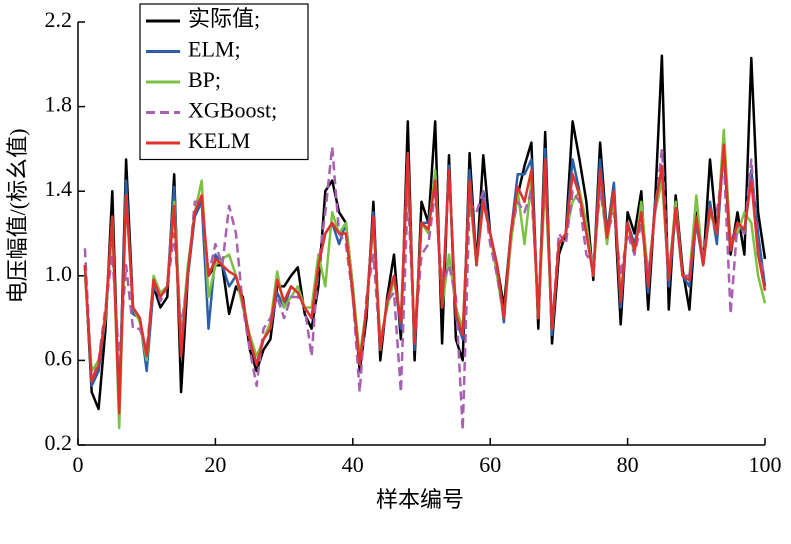 This screenshot has width=791, height=544. I want to click on y-tick-label: 1.0, so click(59, 273).